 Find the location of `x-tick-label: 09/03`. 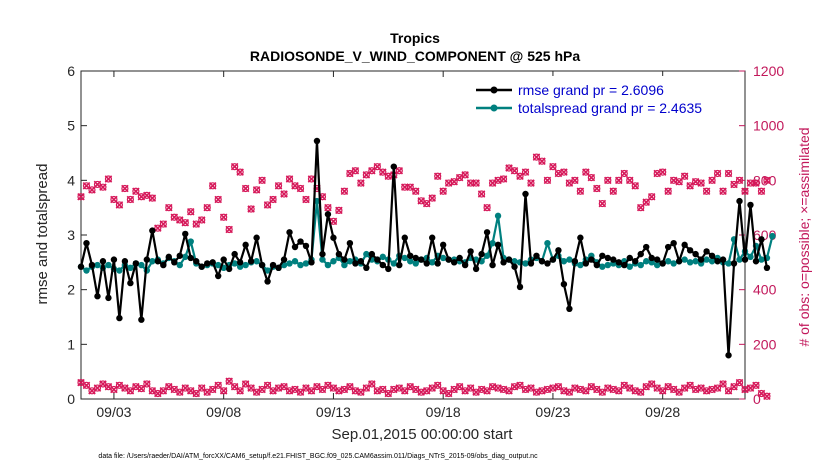

x-tick-label: 09/03 is located at coordinates (113, 412).